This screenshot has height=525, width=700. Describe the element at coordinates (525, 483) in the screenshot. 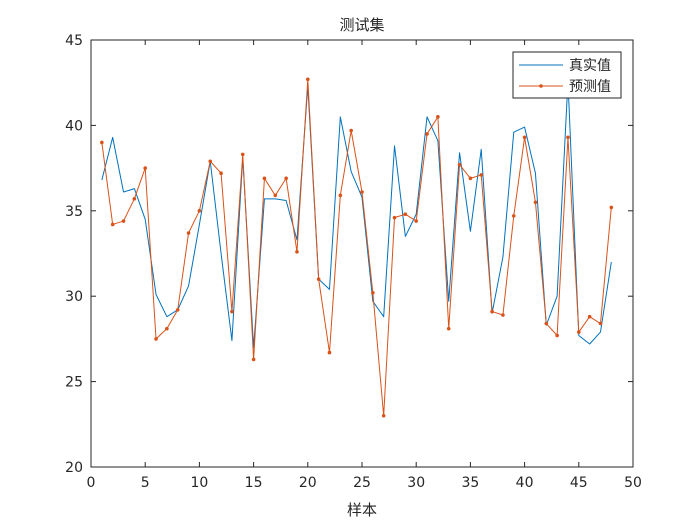

I see `x-tick-label: 40` at that location.